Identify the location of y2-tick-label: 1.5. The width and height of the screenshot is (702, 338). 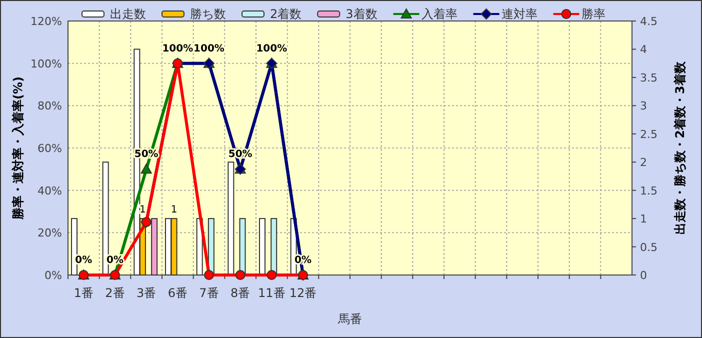
(649, 191).